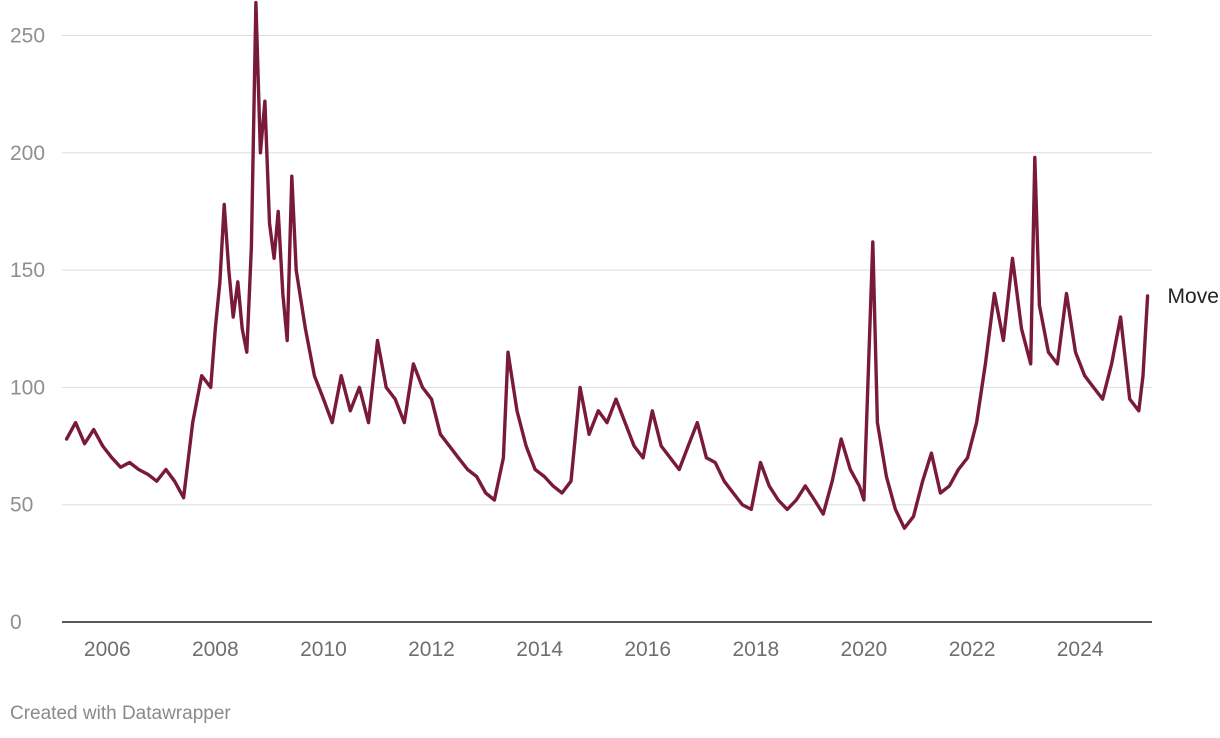 This screenshot has height=738, width=1220. I want to click on y-tick-label: 200, so click(27, 153).